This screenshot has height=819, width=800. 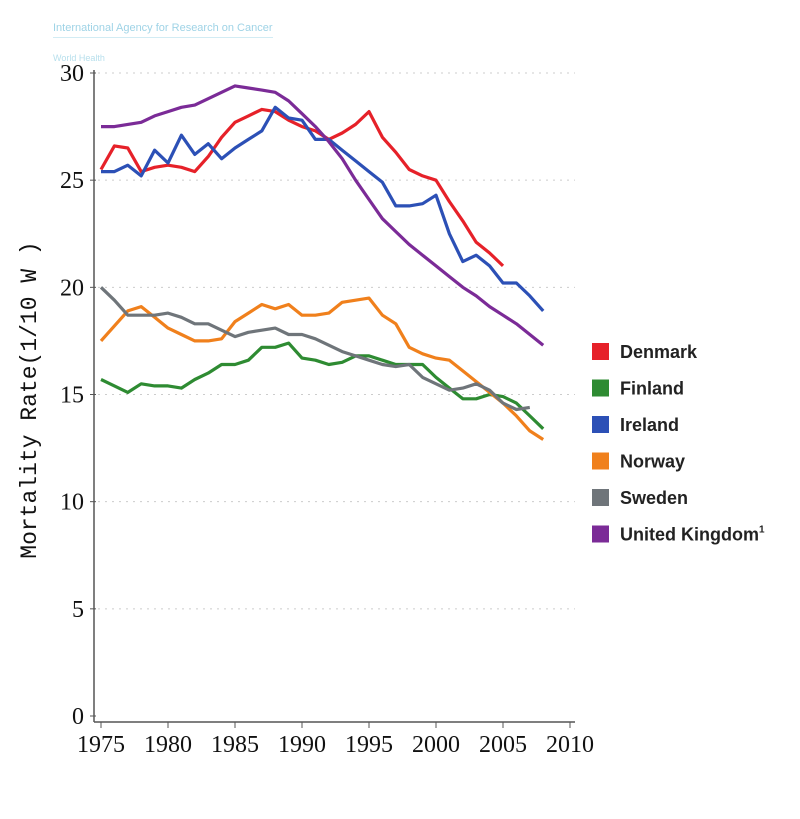 I want to click on legend-label: Norway, so click(x=652, y=462).